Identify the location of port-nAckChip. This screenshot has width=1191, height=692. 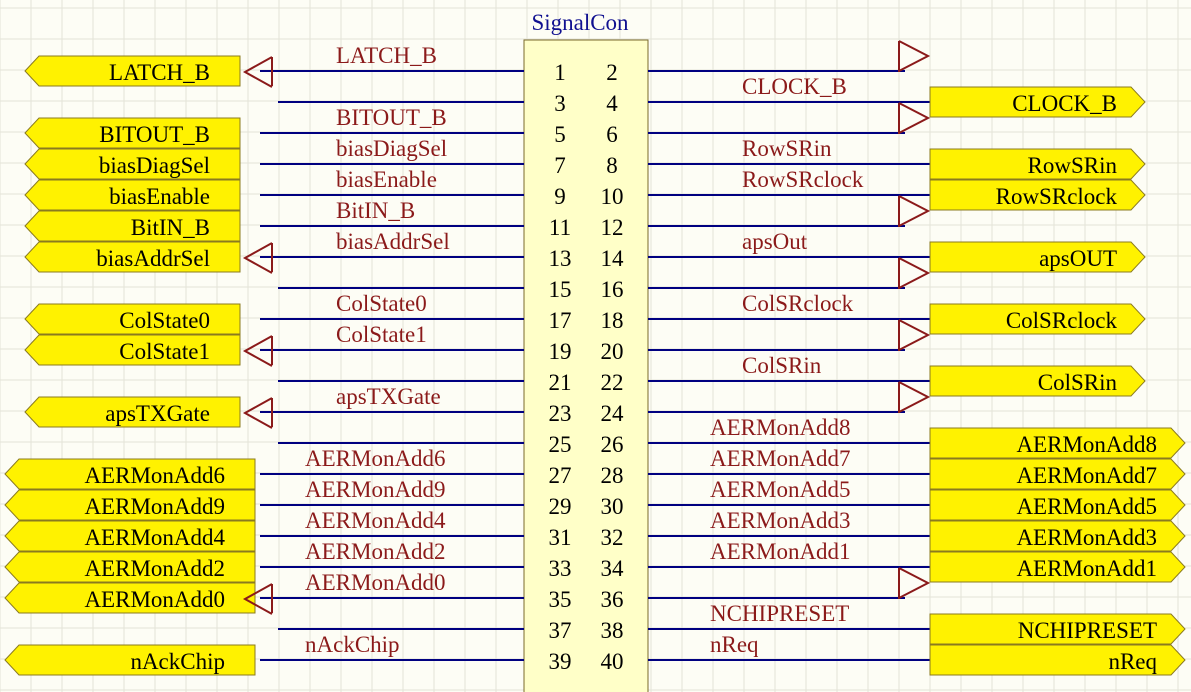
(130, 660).